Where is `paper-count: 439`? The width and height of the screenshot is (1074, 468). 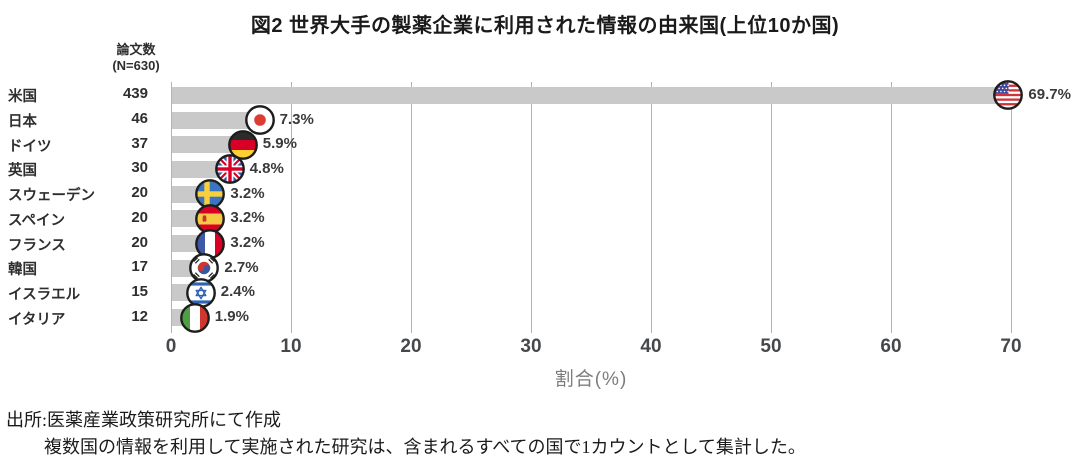
paper-count: 439 is located at coordinates (135, 94).